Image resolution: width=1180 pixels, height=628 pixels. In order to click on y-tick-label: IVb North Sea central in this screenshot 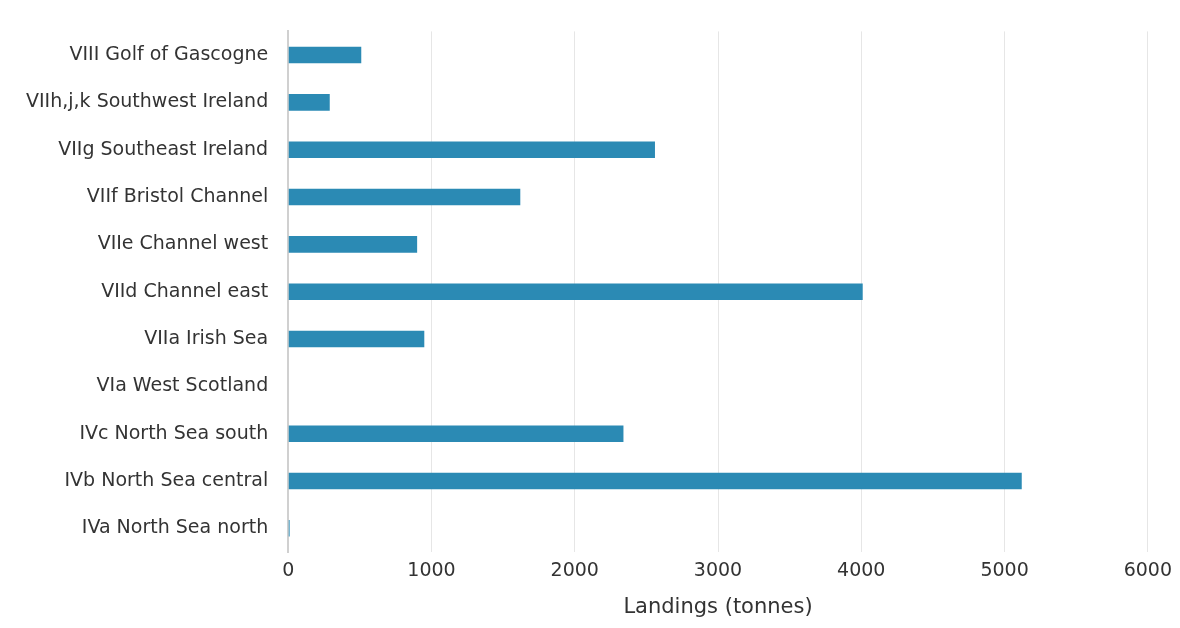, I will do `click(166, 478)`.